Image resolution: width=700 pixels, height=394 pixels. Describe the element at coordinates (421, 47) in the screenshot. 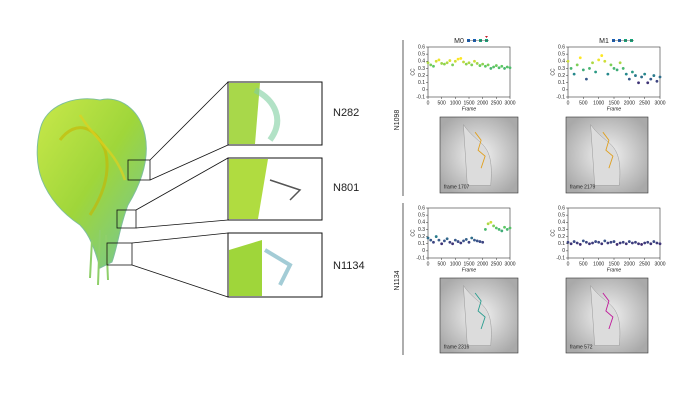

I see `y-tick-label: 0.6` at that location.